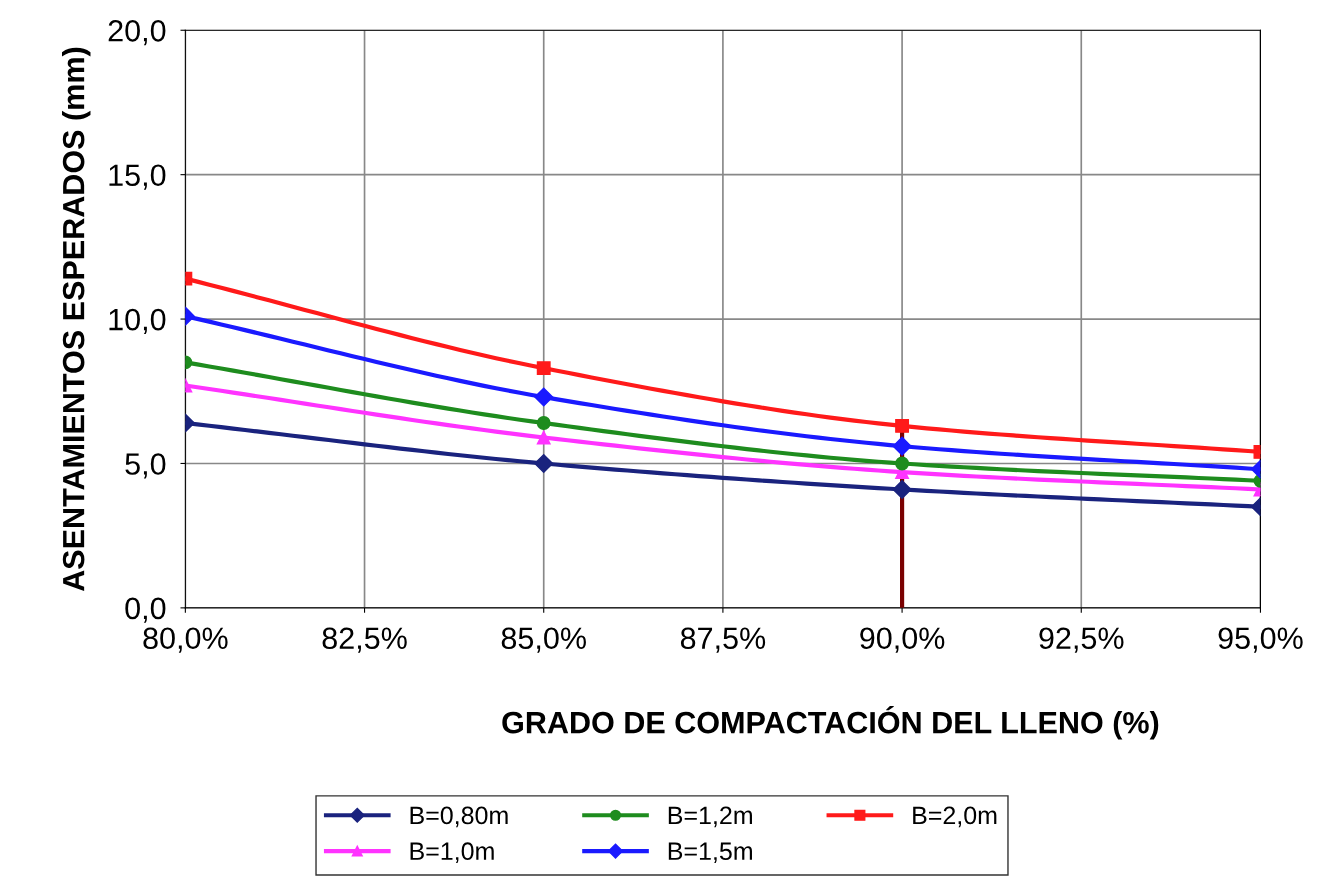  I want to click on y-tick-label: 5,0, so click(145, 466).